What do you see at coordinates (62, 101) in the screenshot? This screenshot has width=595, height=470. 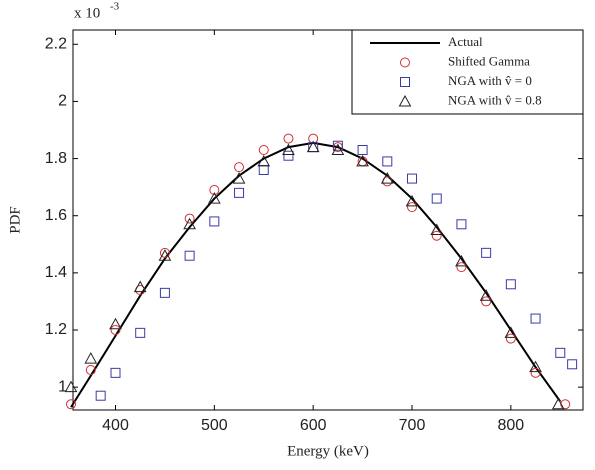 I see `y-tick-label: 2` at bounding box center [62, 101].